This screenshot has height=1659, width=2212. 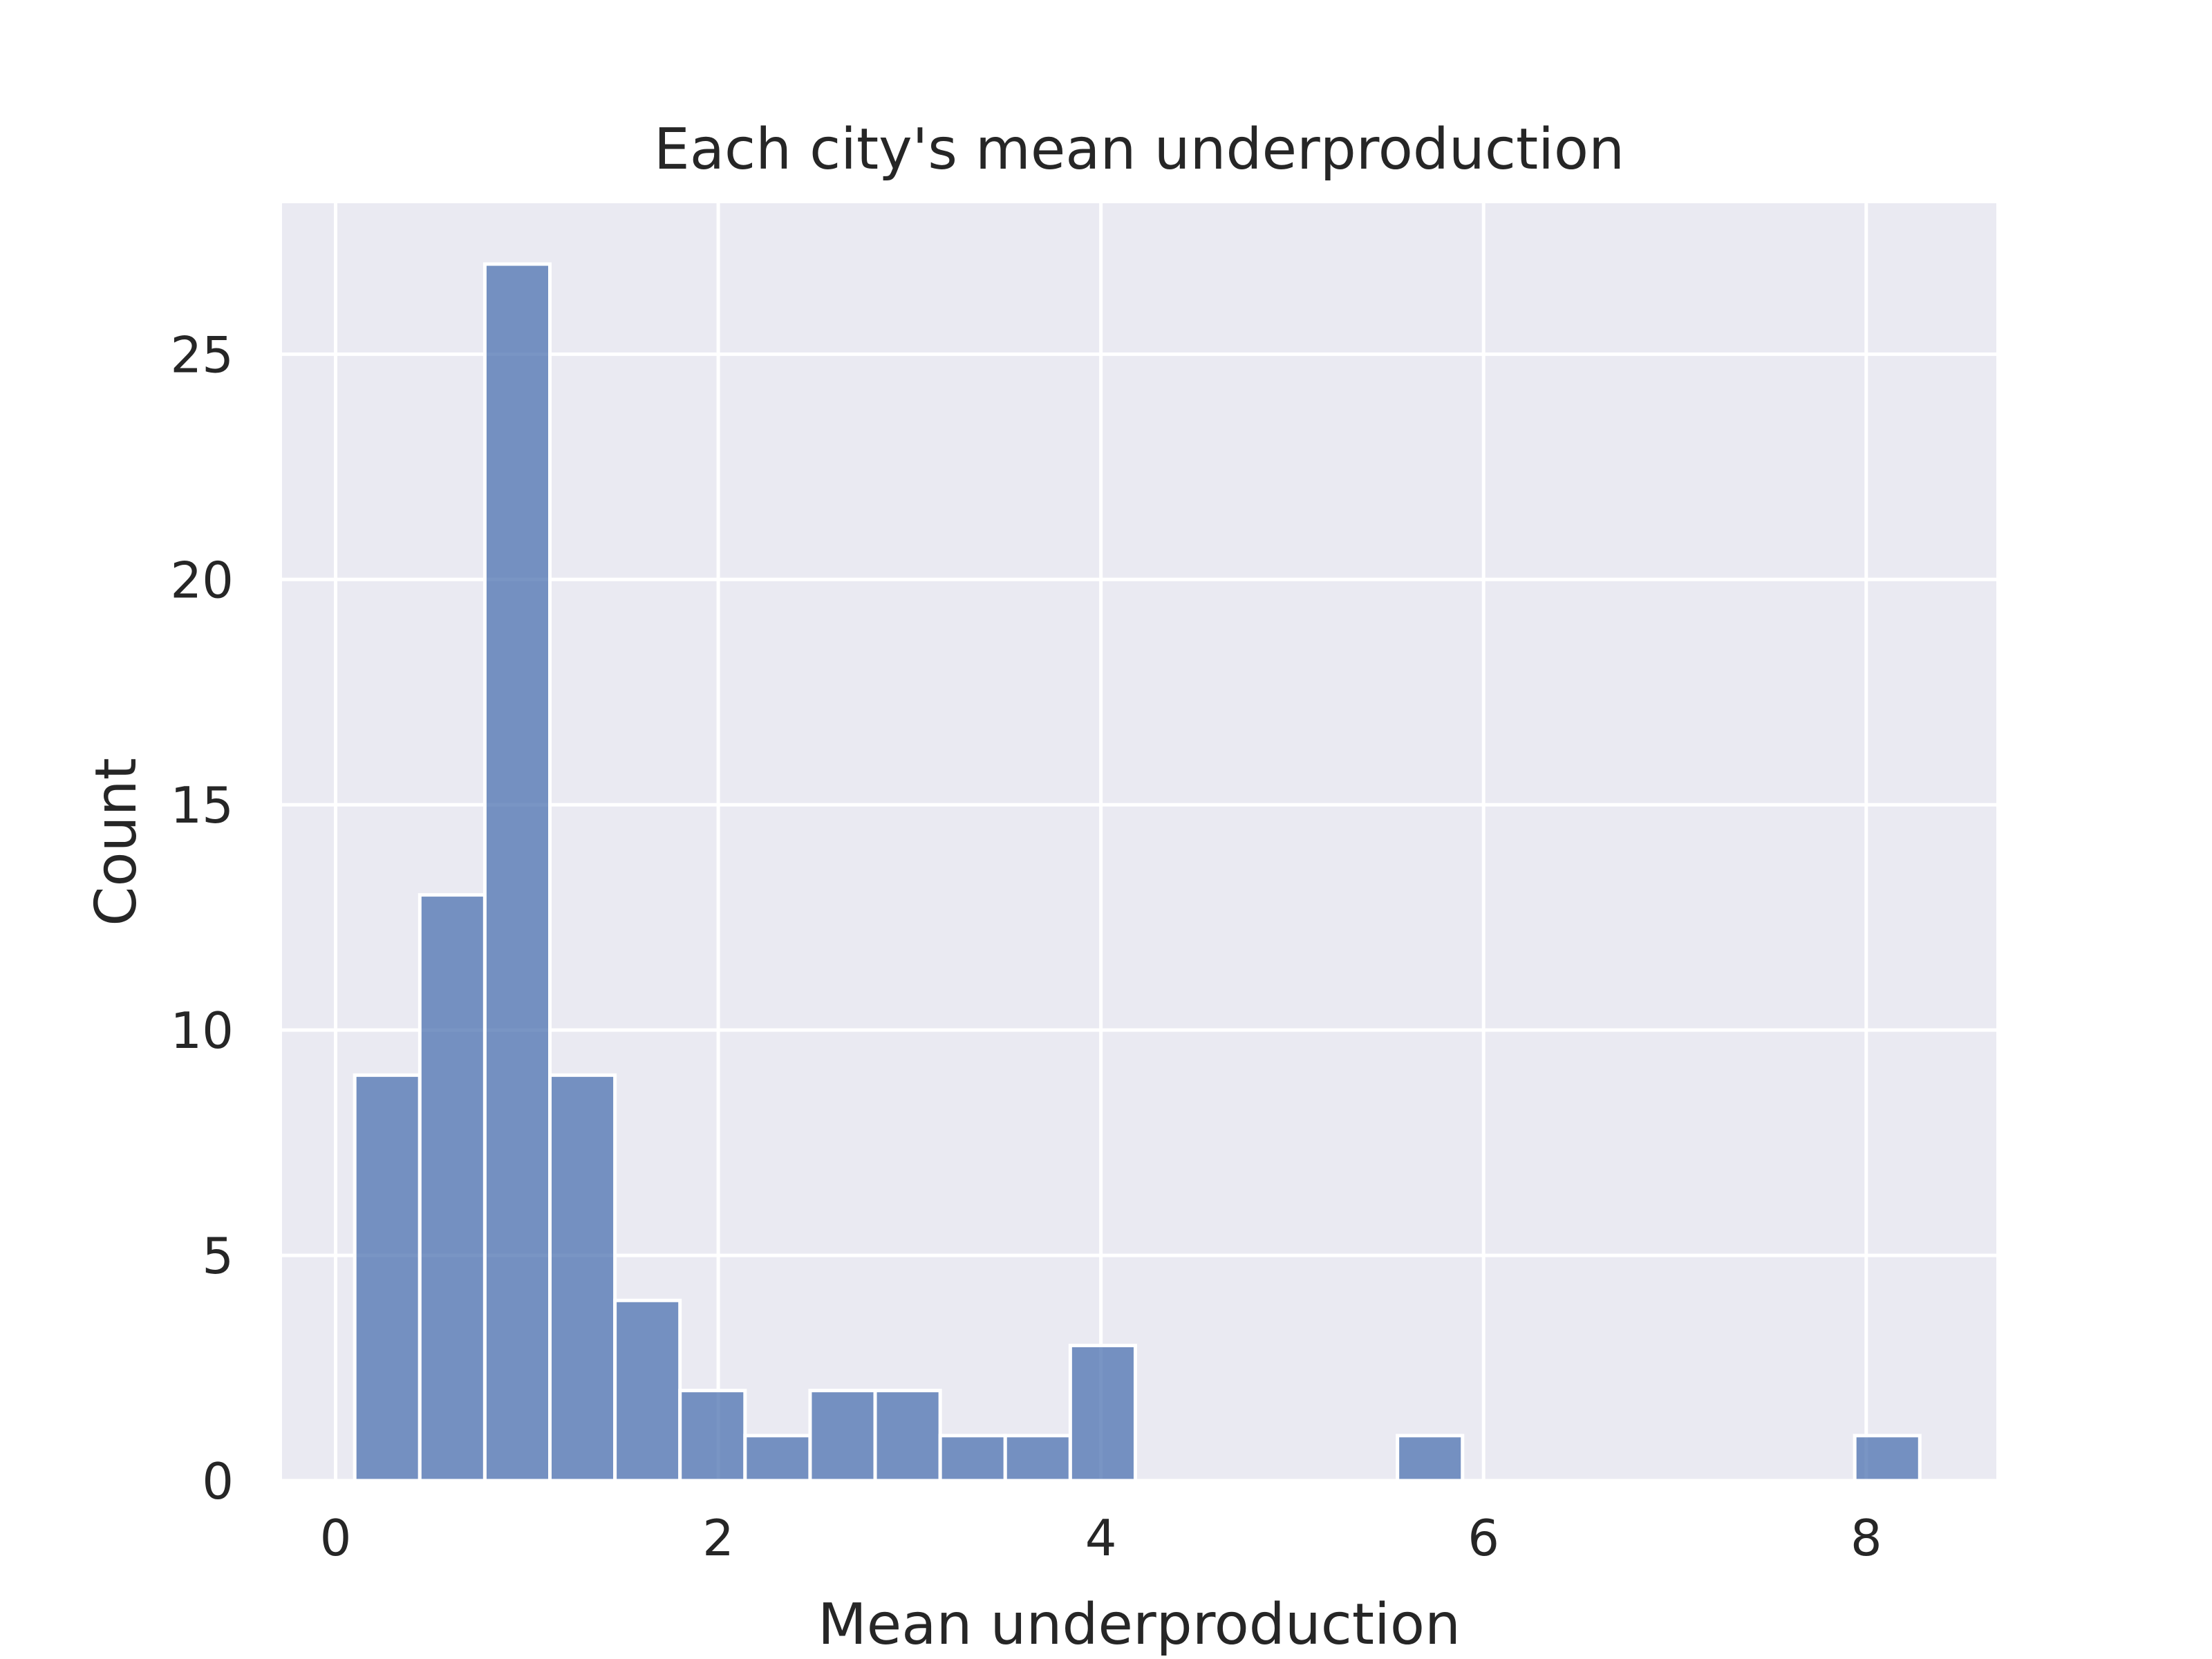 I want to click on x-tick-label: 0, so click(x=336, y=1538).